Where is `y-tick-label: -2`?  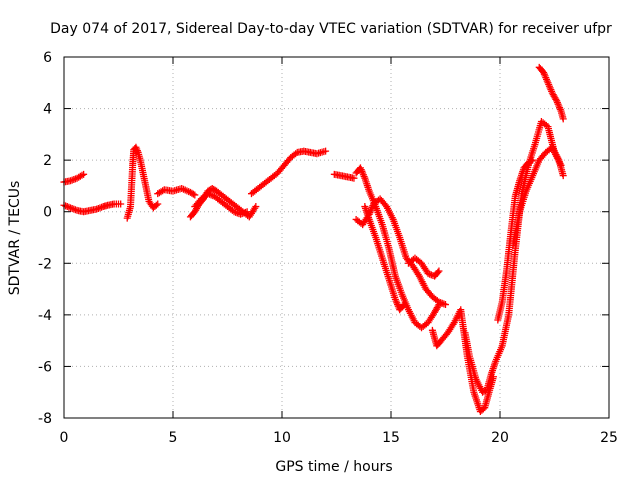 y-tick-label: -2 is located at coordinates (45, 264).